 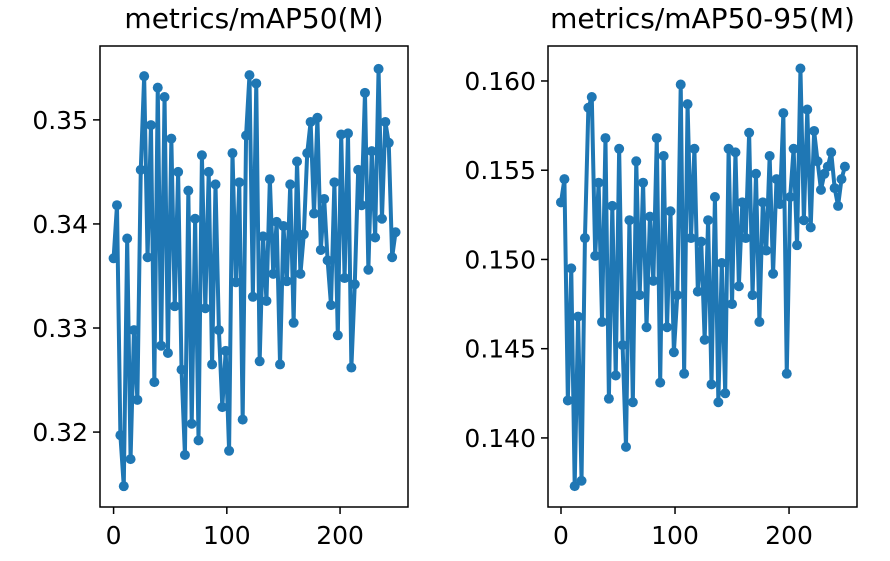 What do you see at coordinates (253, 18) in the screenshot?
I see `chart-title: metrics/mAP50(M)` at bounding box center [253, 18].